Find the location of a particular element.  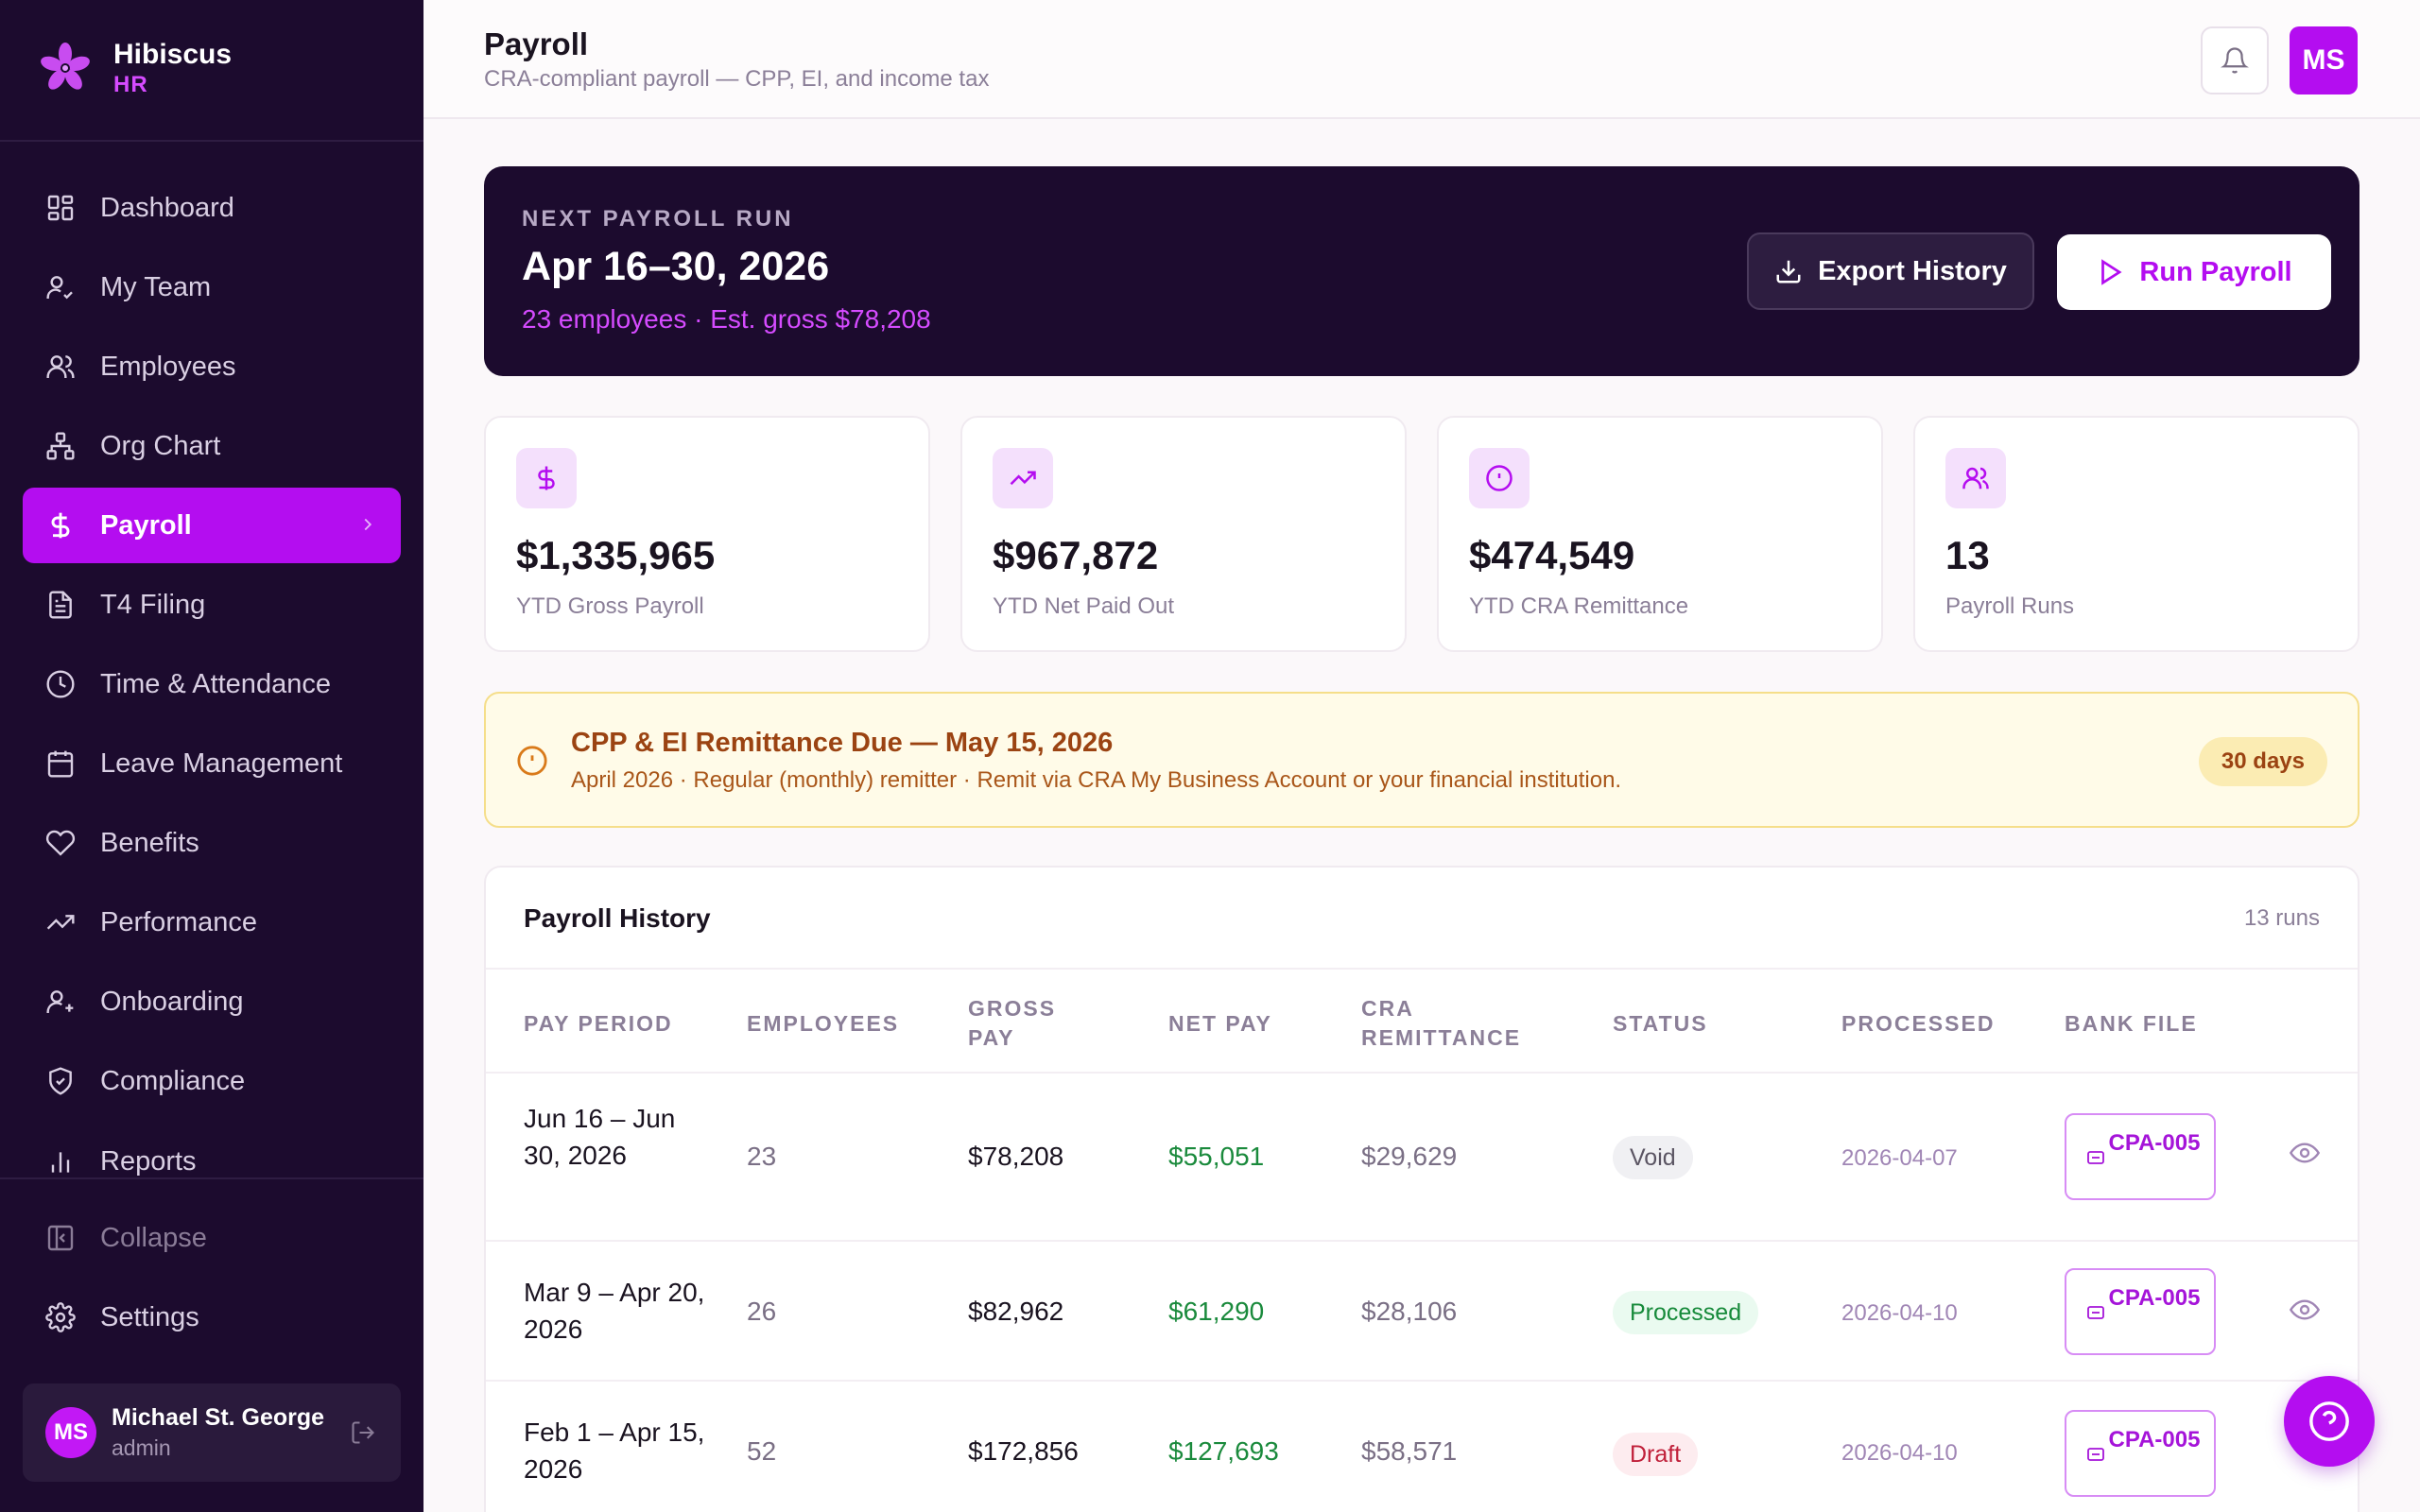

sidebar-item-time-attendance: Time & Attendance is located at coordinates (212, 684).